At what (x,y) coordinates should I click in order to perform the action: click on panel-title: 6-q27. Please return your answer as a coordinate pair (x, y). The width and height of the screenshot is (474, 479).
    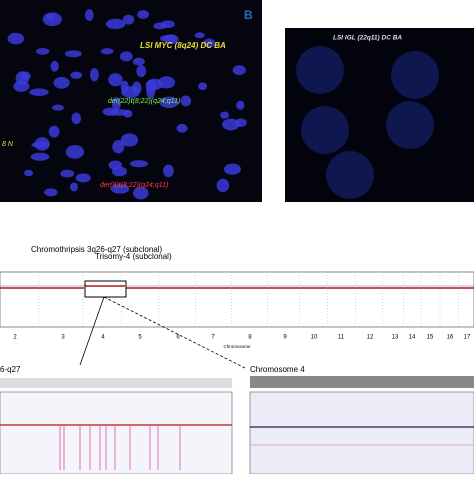
    Looking at the image, I should click on (10, 369).